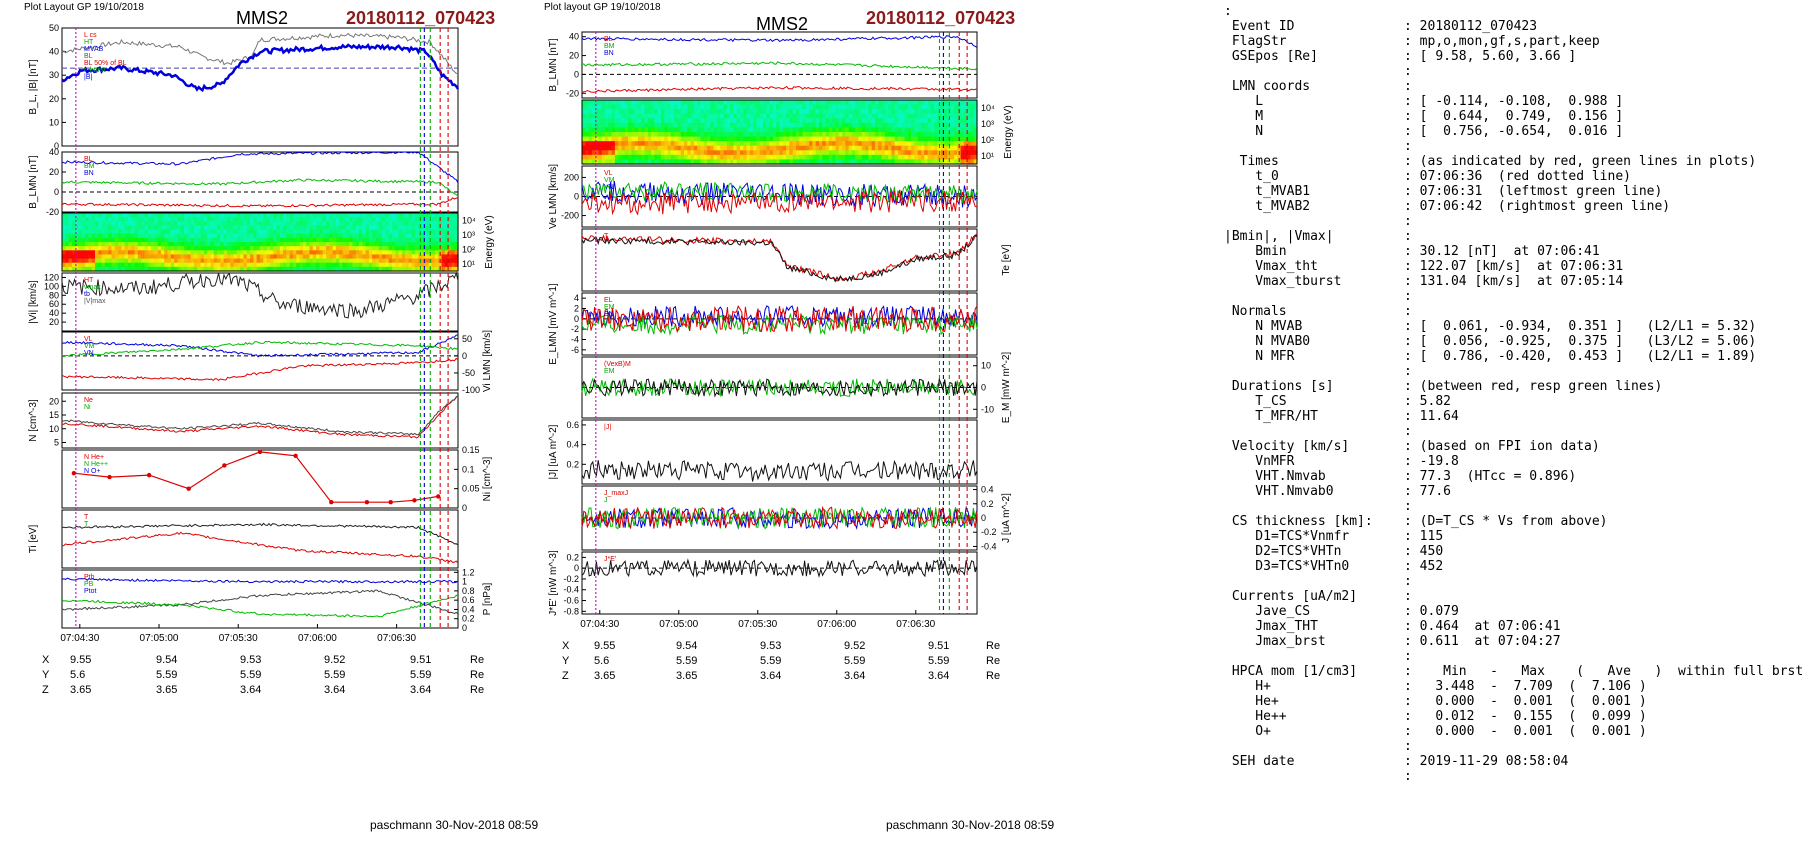 The image size is (1804, 841). What do you see at coordinates (1435, 701) in the screenshot?
I see `summary-line: He+ : 0.000 - 0.001 ( 0.001 )` at bounding box center [1435, 701].